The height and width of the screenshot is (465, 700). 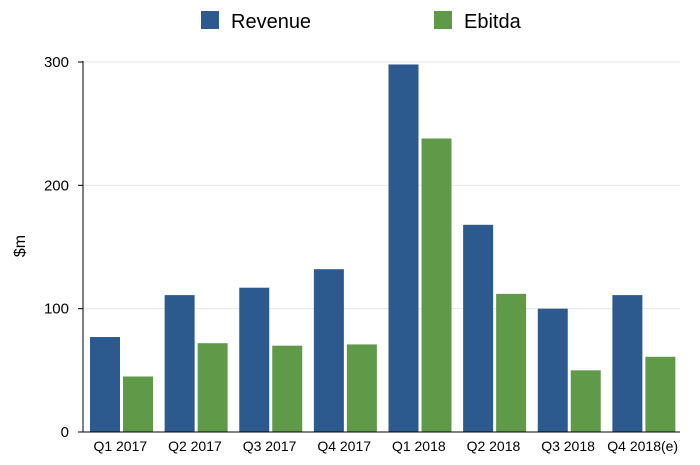 What do you see at coordinates (419, 446) in the screenshot?
I see `x-tick-label: Q1 2018` at bounding box center [419, 446].